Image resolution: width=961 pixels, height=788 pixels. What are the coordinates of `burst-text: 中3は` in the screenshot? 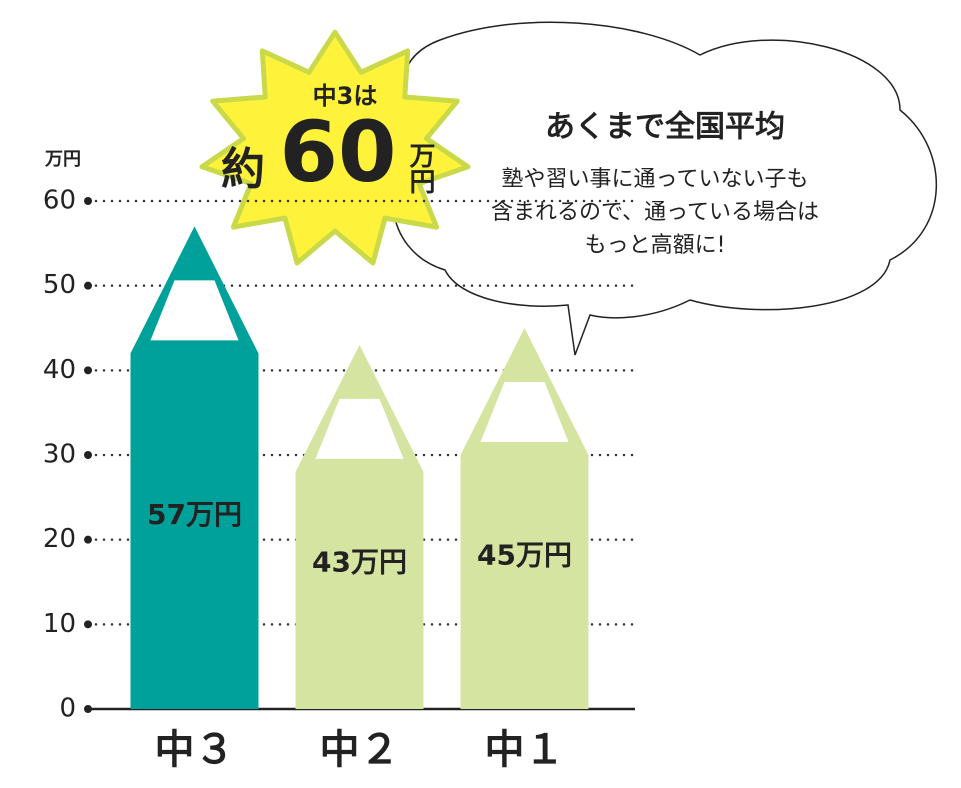 It's located at (345, 96).